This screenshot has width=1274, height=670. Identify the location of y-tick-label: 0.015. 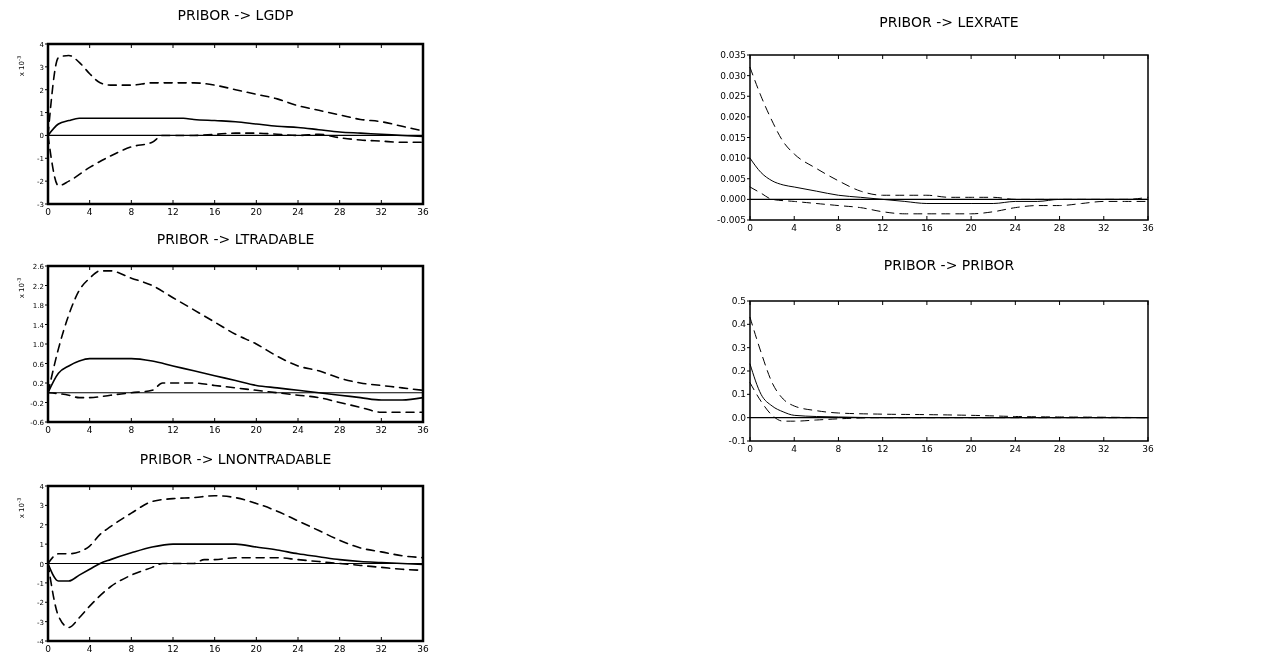
(733, 137).